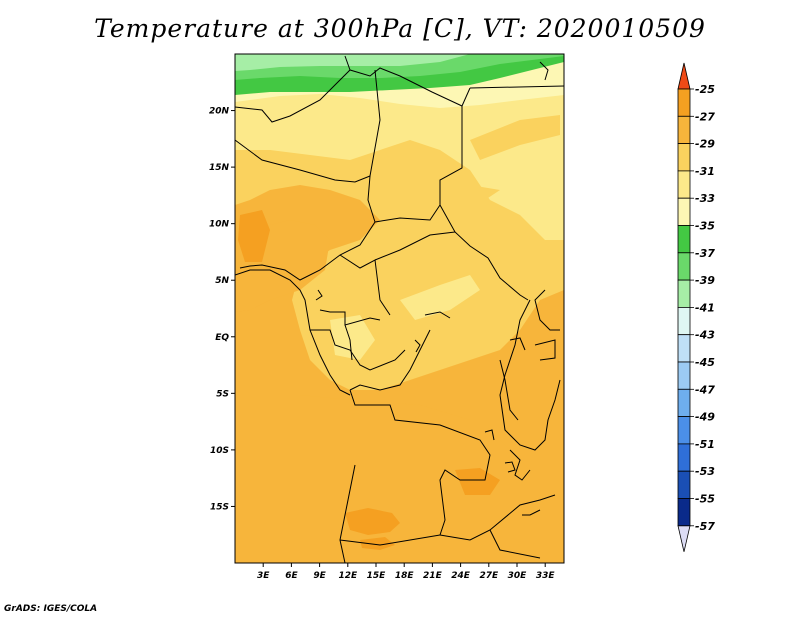 The width and height of the screenshot is (800, 618). I want to click on y-tick-label: 5N, so click(222, 281).